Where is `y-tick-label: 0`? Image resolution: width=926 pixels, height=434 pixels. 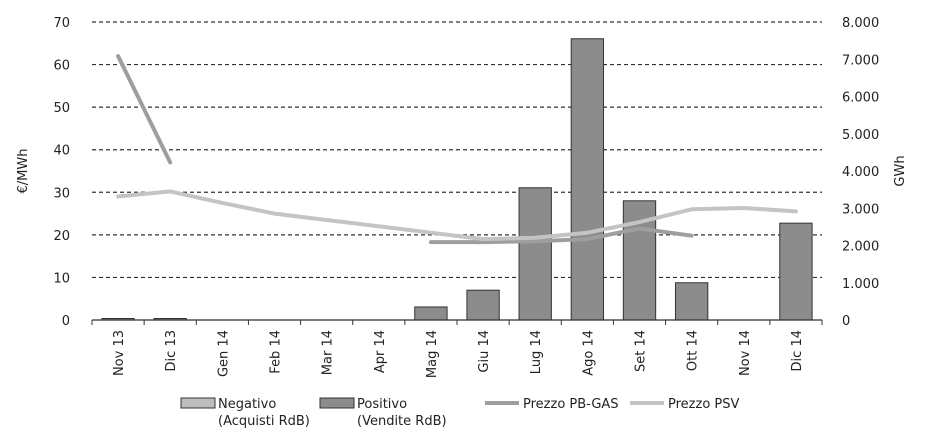
y-tick-label: 0 is located at coordinates (66, 321).